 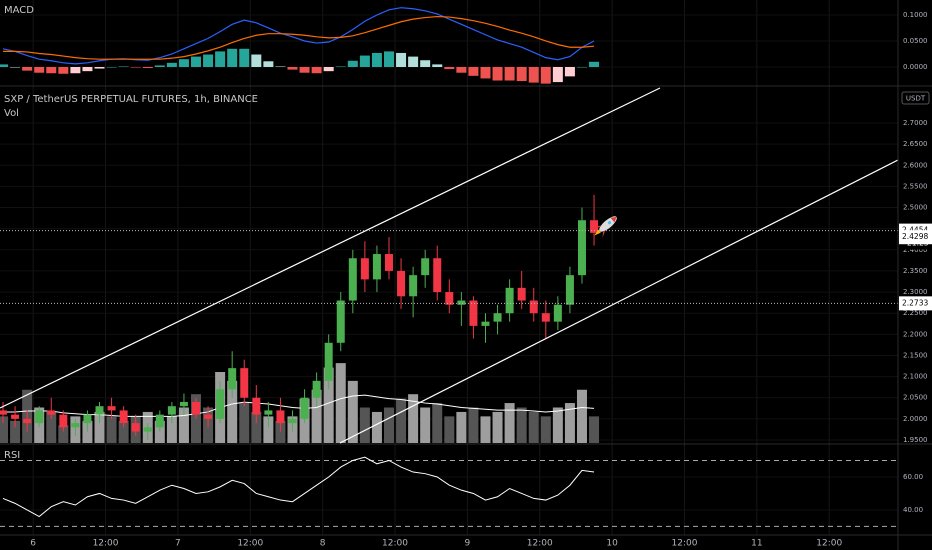 What do you see at coordinates (915, 419) in the screenshot?
I see `y-tick-label: 2.0000` at bounding box center [915, 419].